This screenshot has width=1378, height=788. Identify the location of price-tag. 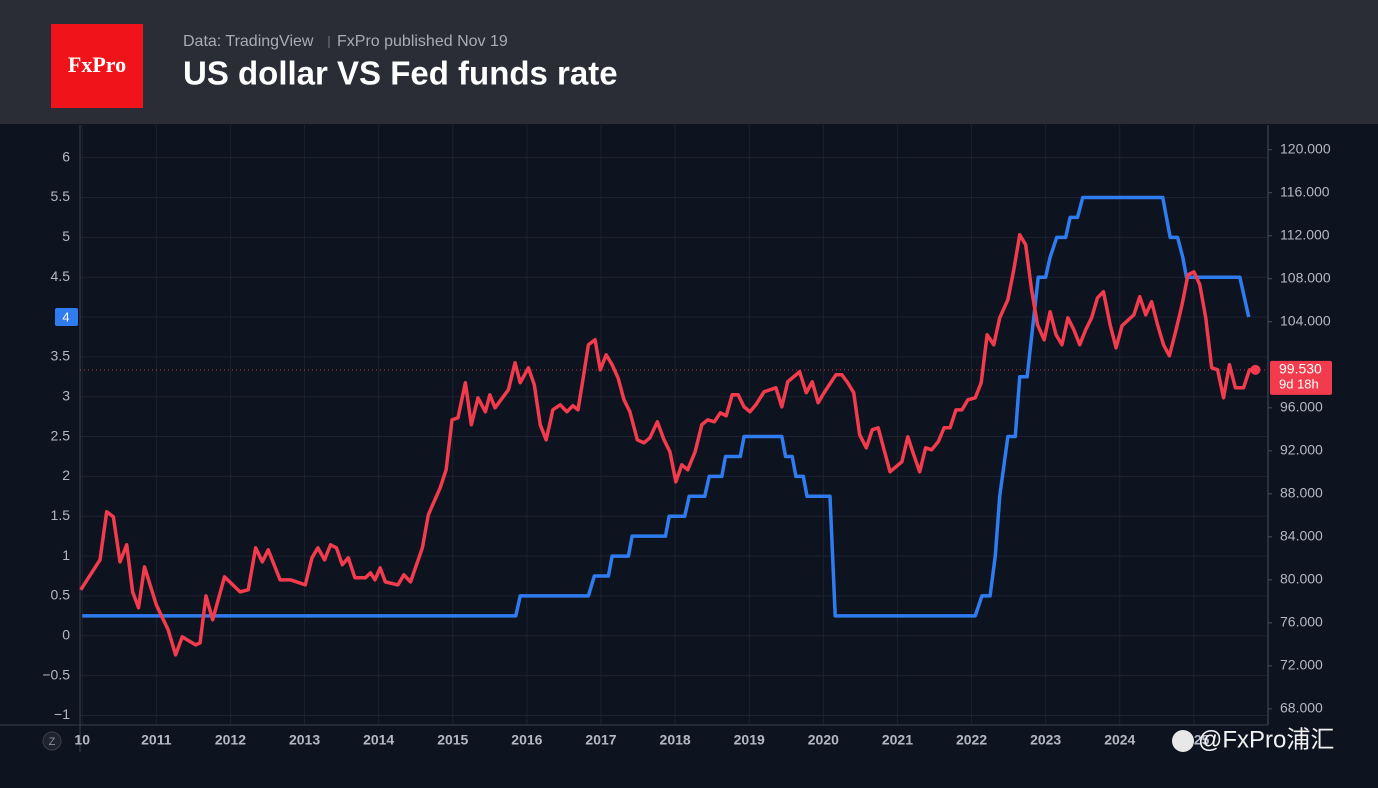
(1301, 377).